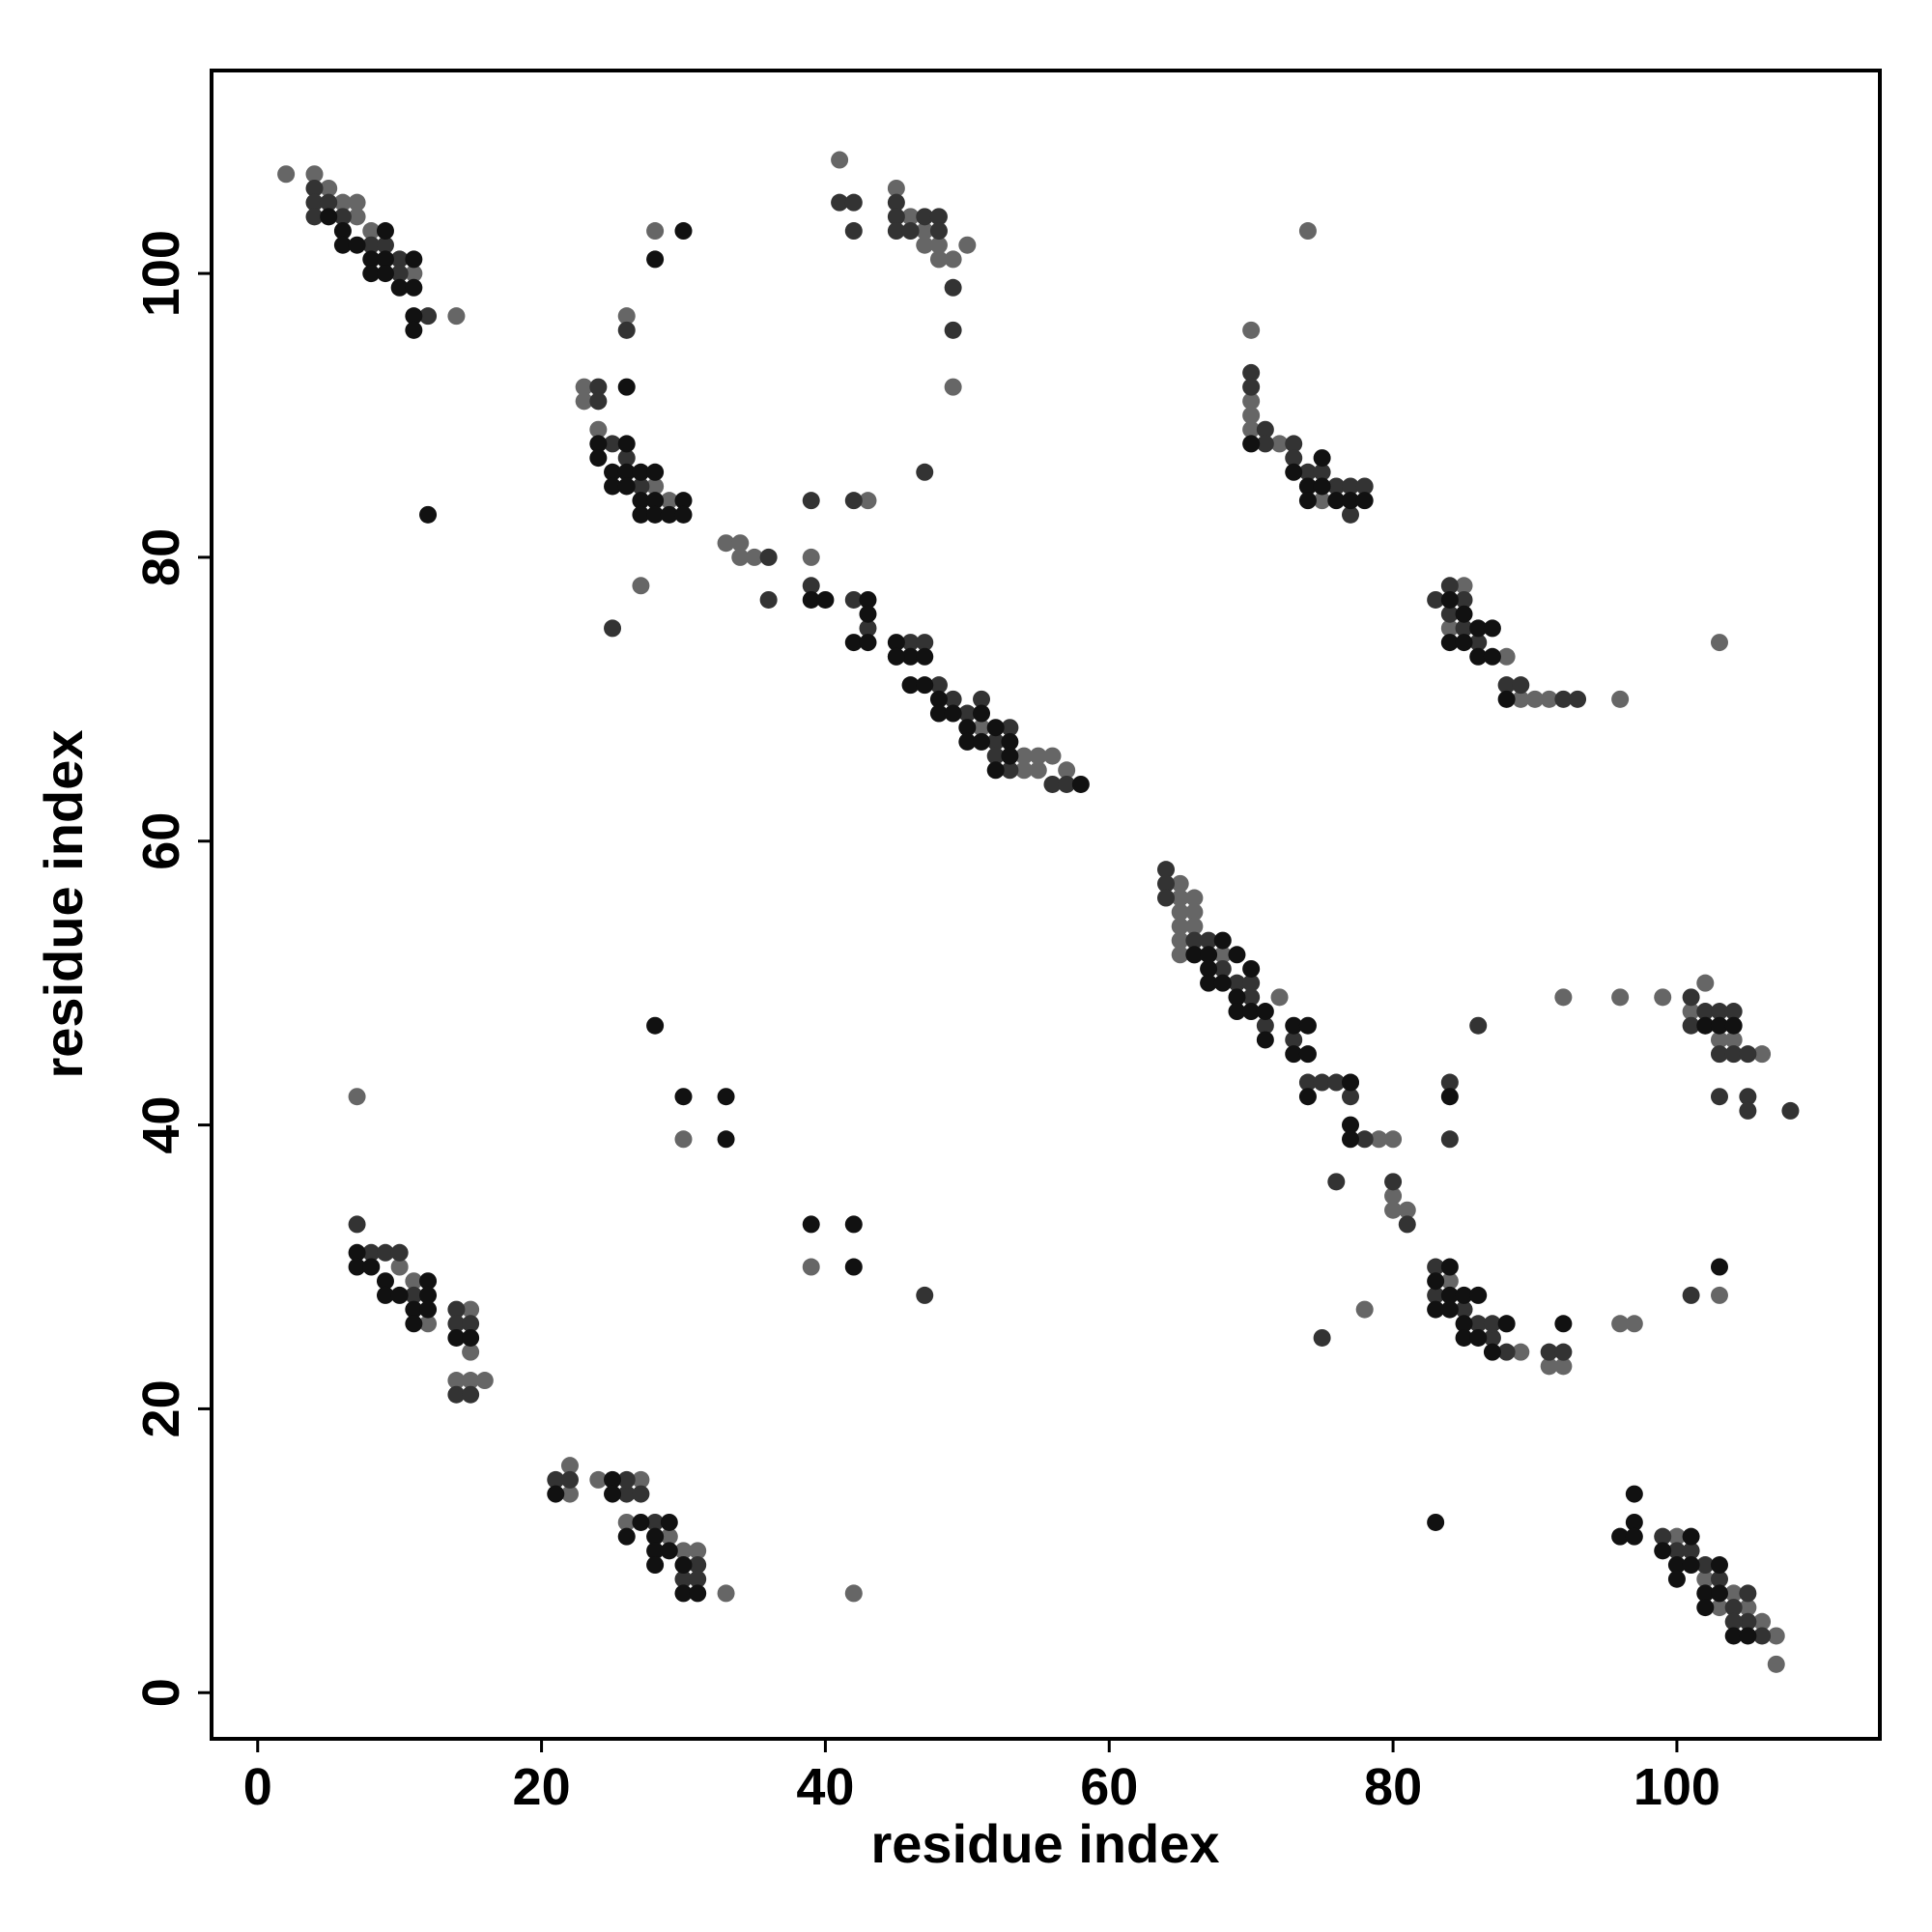 Image resolution: width=1932 pixels, height=1932 pixels. I want to click on x-tick-label: 100, so click(1677, 1787).